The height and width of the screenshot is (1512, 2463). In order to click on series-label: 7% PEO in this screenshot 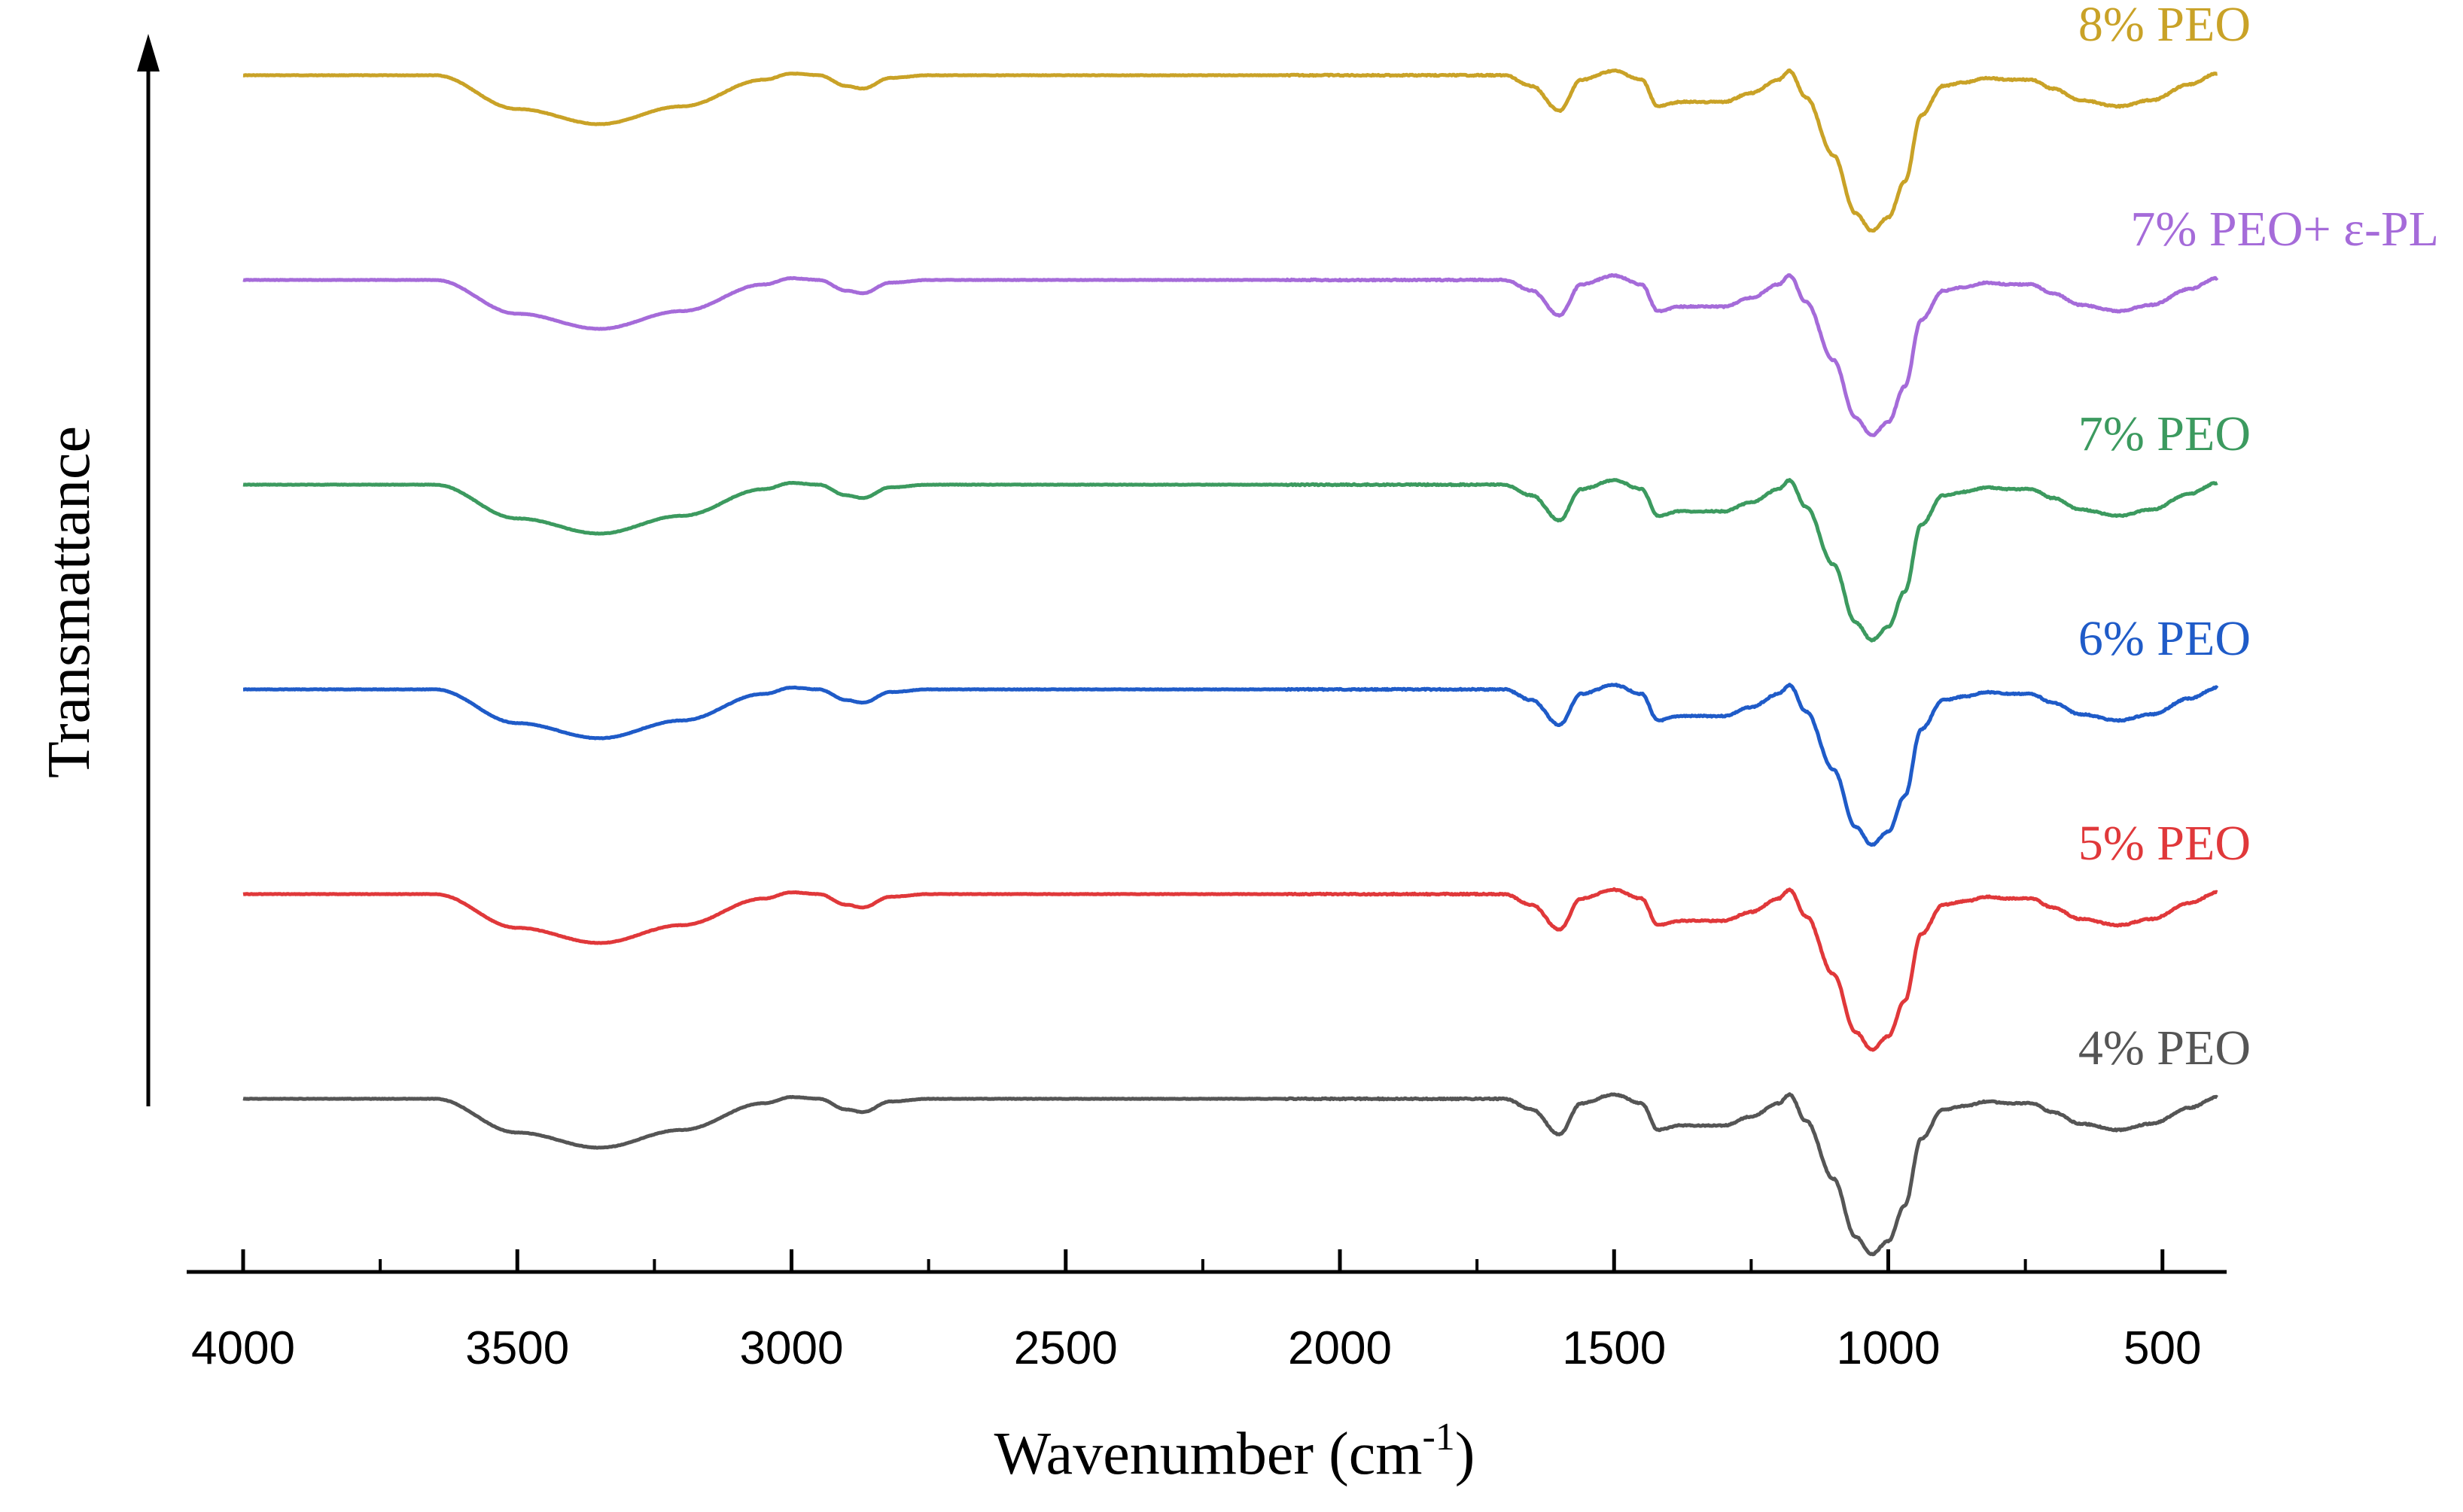, I will do `click(2164, 433)`.